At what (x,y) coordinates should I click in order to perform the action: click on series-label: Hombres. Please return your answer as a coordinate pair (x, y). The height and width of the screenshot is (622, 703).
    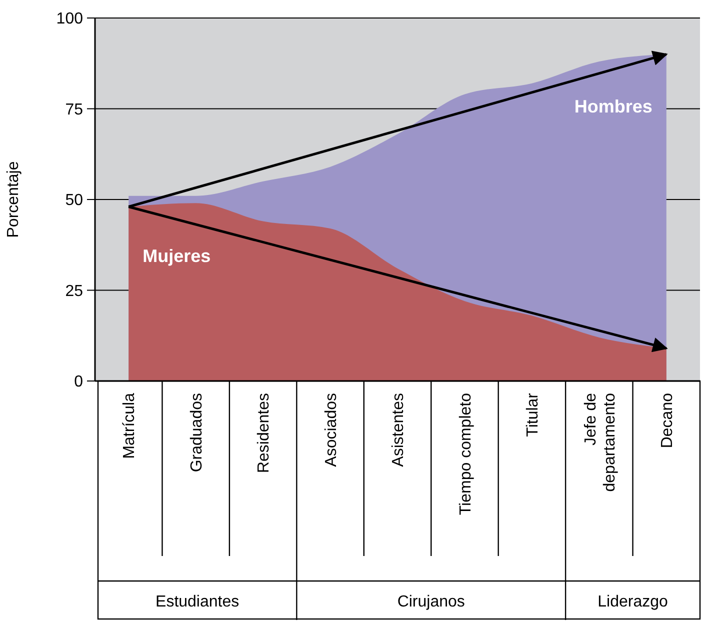
    Looking at the image, I should click on (613, 106).